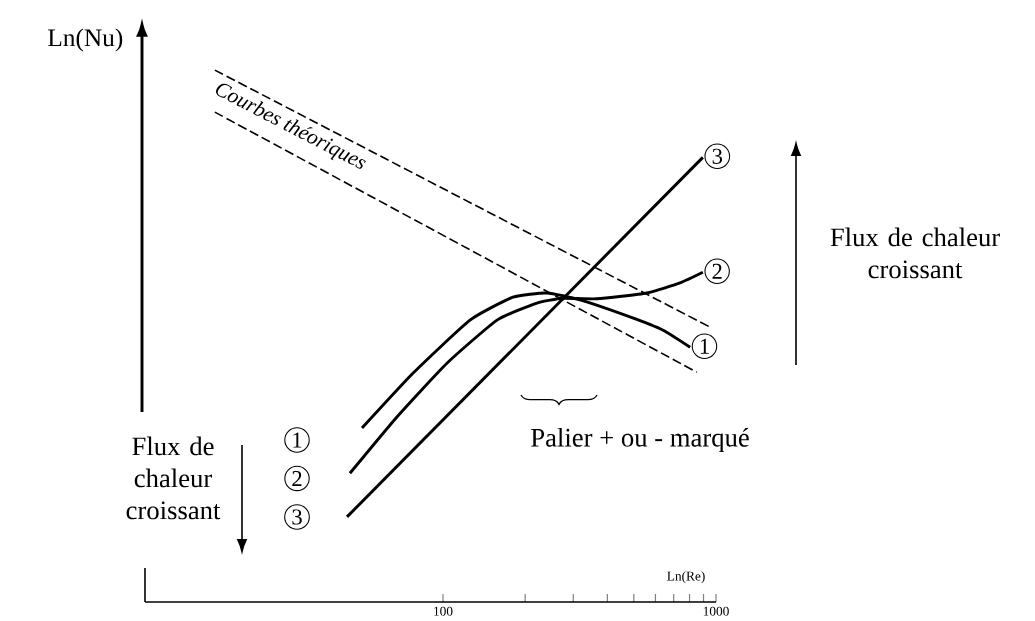  What do you see at coordinates (297, 440) in the screenshot?
I see `annotation: 1` at bounding box center [297, 440].